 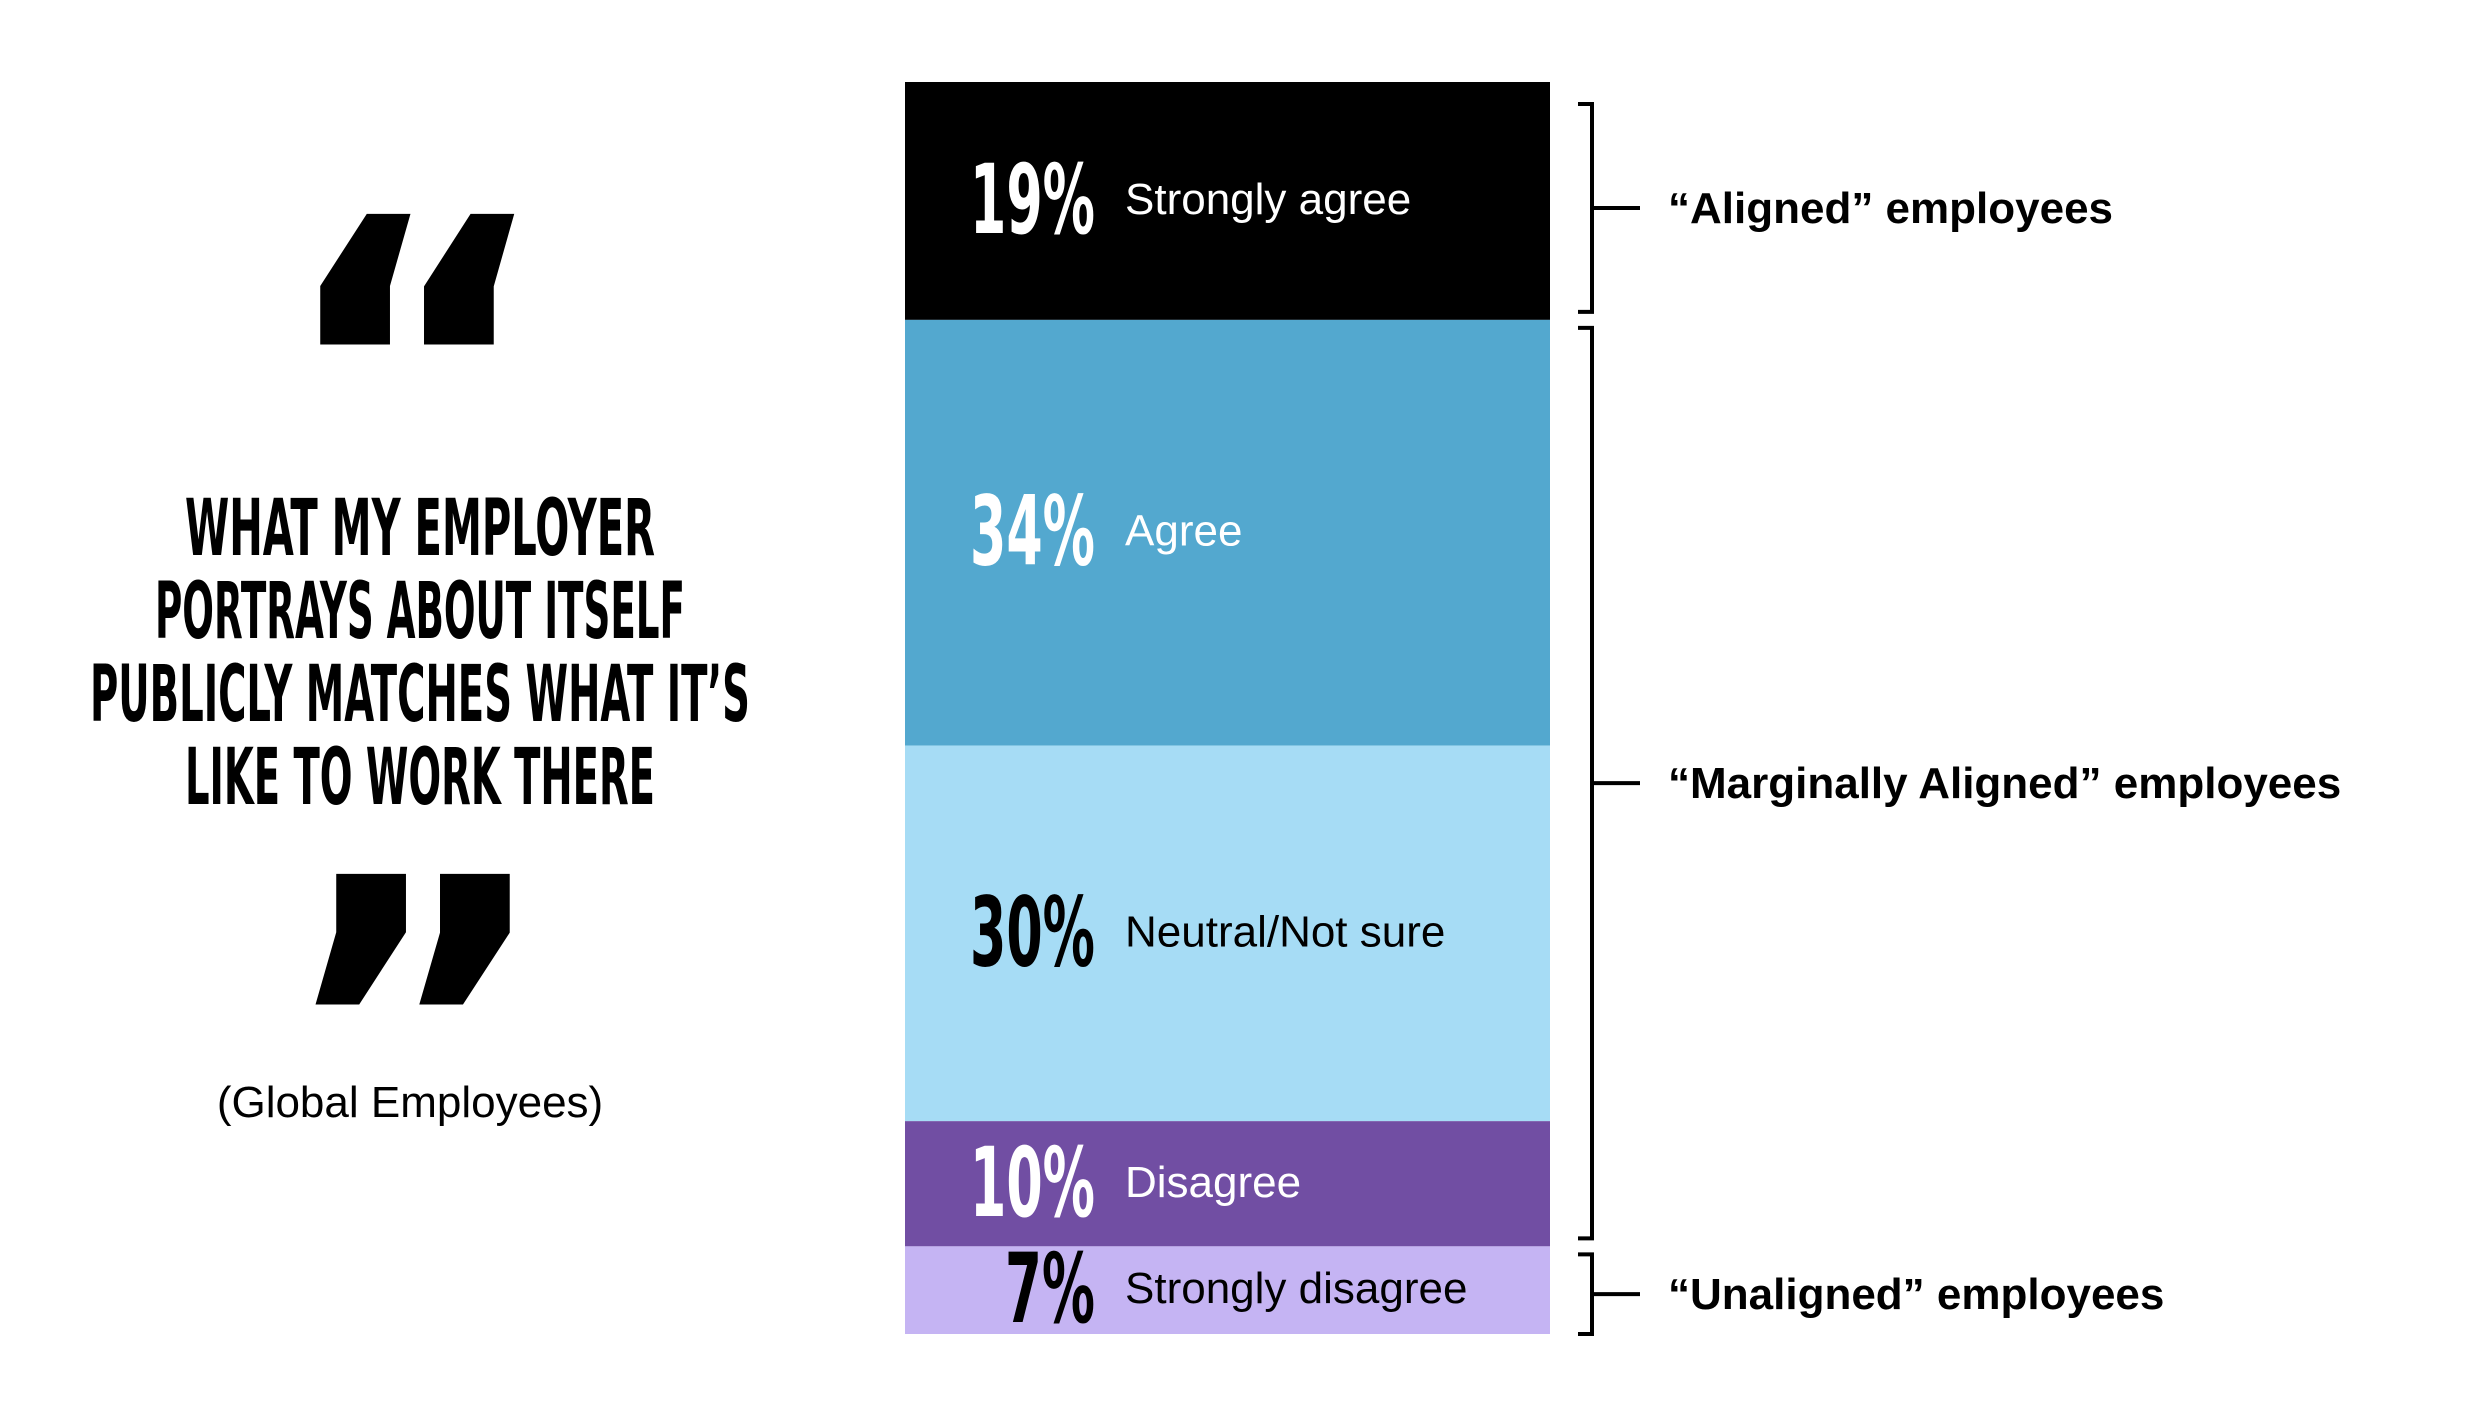 I want to click on group-label: “Marginally Aligned” employees, so click(x=2004, y=783).